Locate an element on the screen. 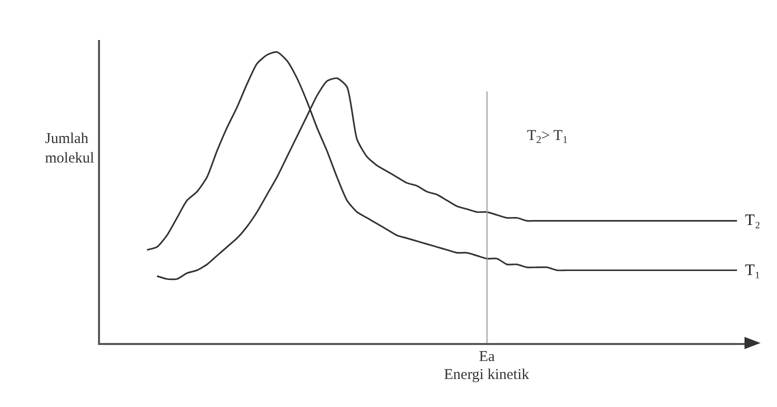 The image size is (777, 407). annotation: T$_{2}$> T$_{1}$ is located at coordinates (547, 137).